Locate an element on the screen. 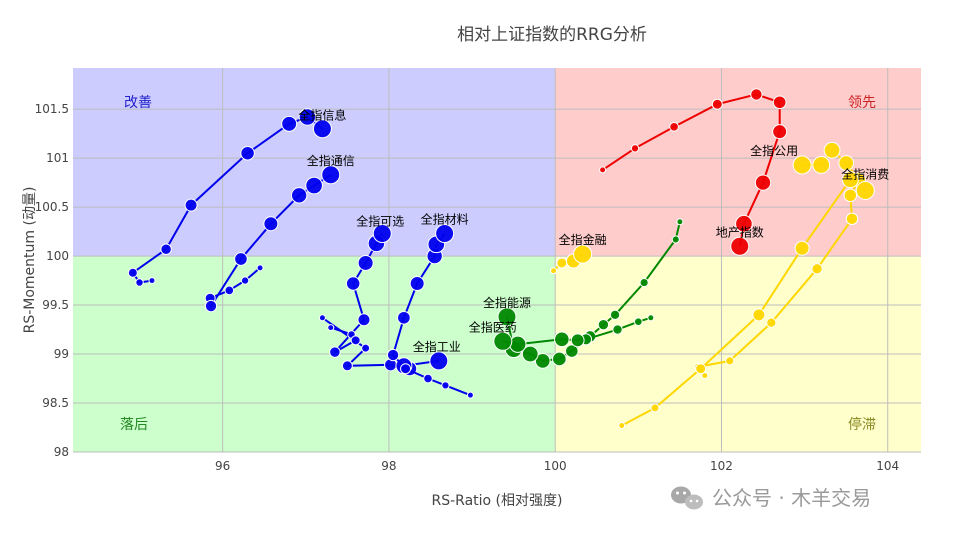 This screenshot has width=959, height=537. y-axis-label: RS-Momentum (动量) is located at coordinates (30, 260).